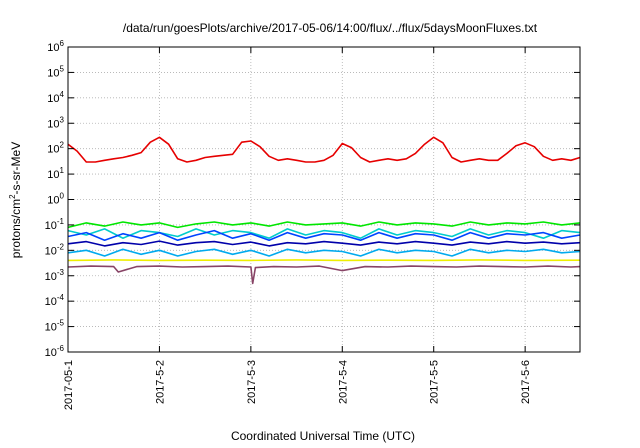  What do you see at coordinates (16, 168) in the screenshot?
I see `y-axis-label-rest: -s-sr-MeV` at bounding box center [16, 168].